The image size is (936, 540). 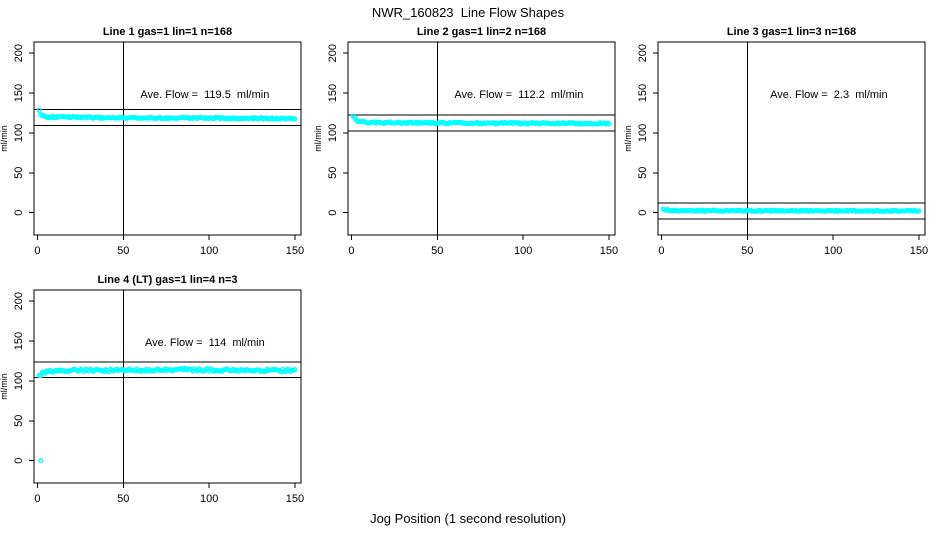 What do you see at coordinates (204, 95) in the screenshot?
I see `ave-flow-annotation: Ave. Flow = 119.5 ml/min` at bounding box center [204, 95].